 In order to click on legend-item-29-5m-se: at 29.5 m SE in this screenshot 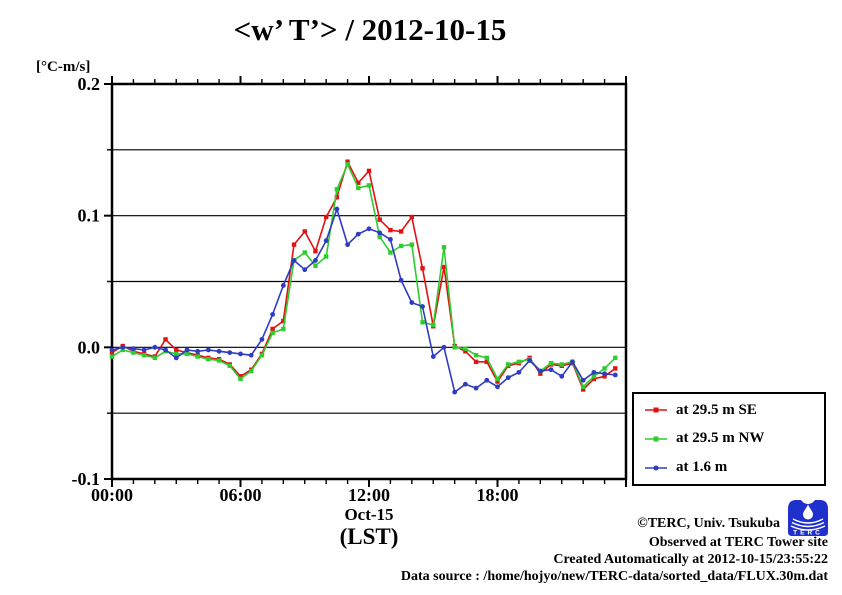, I will do `click(734, 410)`.